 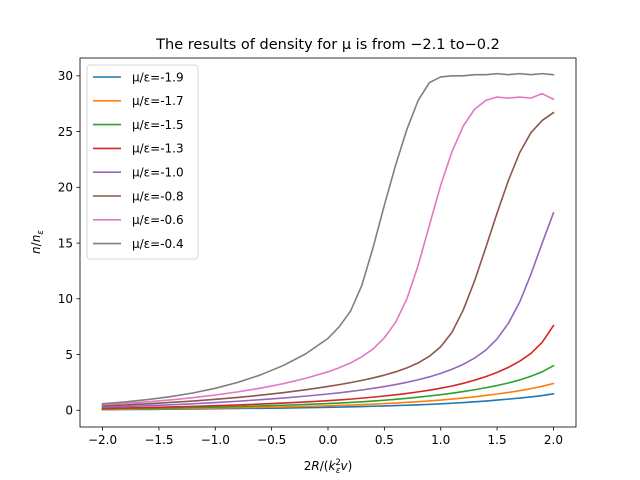 I want to click on x-tick-label-1: −1.5, so click(x=158, y=440).